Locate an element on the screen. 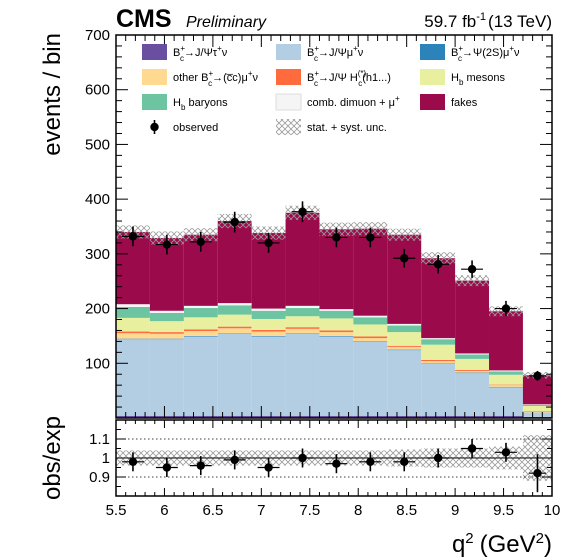 The image size is (580, 560). energy-label: (13 TeV) is located at coordinates (520, 21).